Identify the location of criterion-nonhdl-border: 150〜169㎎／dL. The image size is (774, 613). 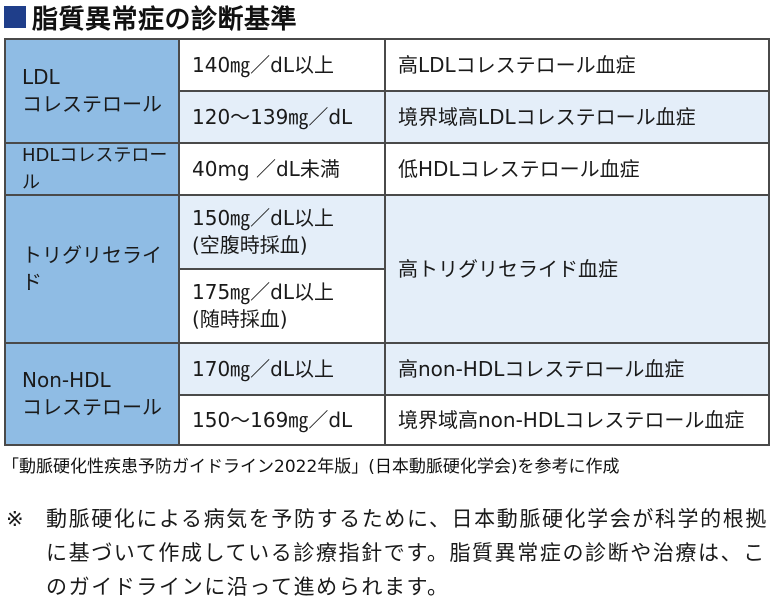
(282, 420).